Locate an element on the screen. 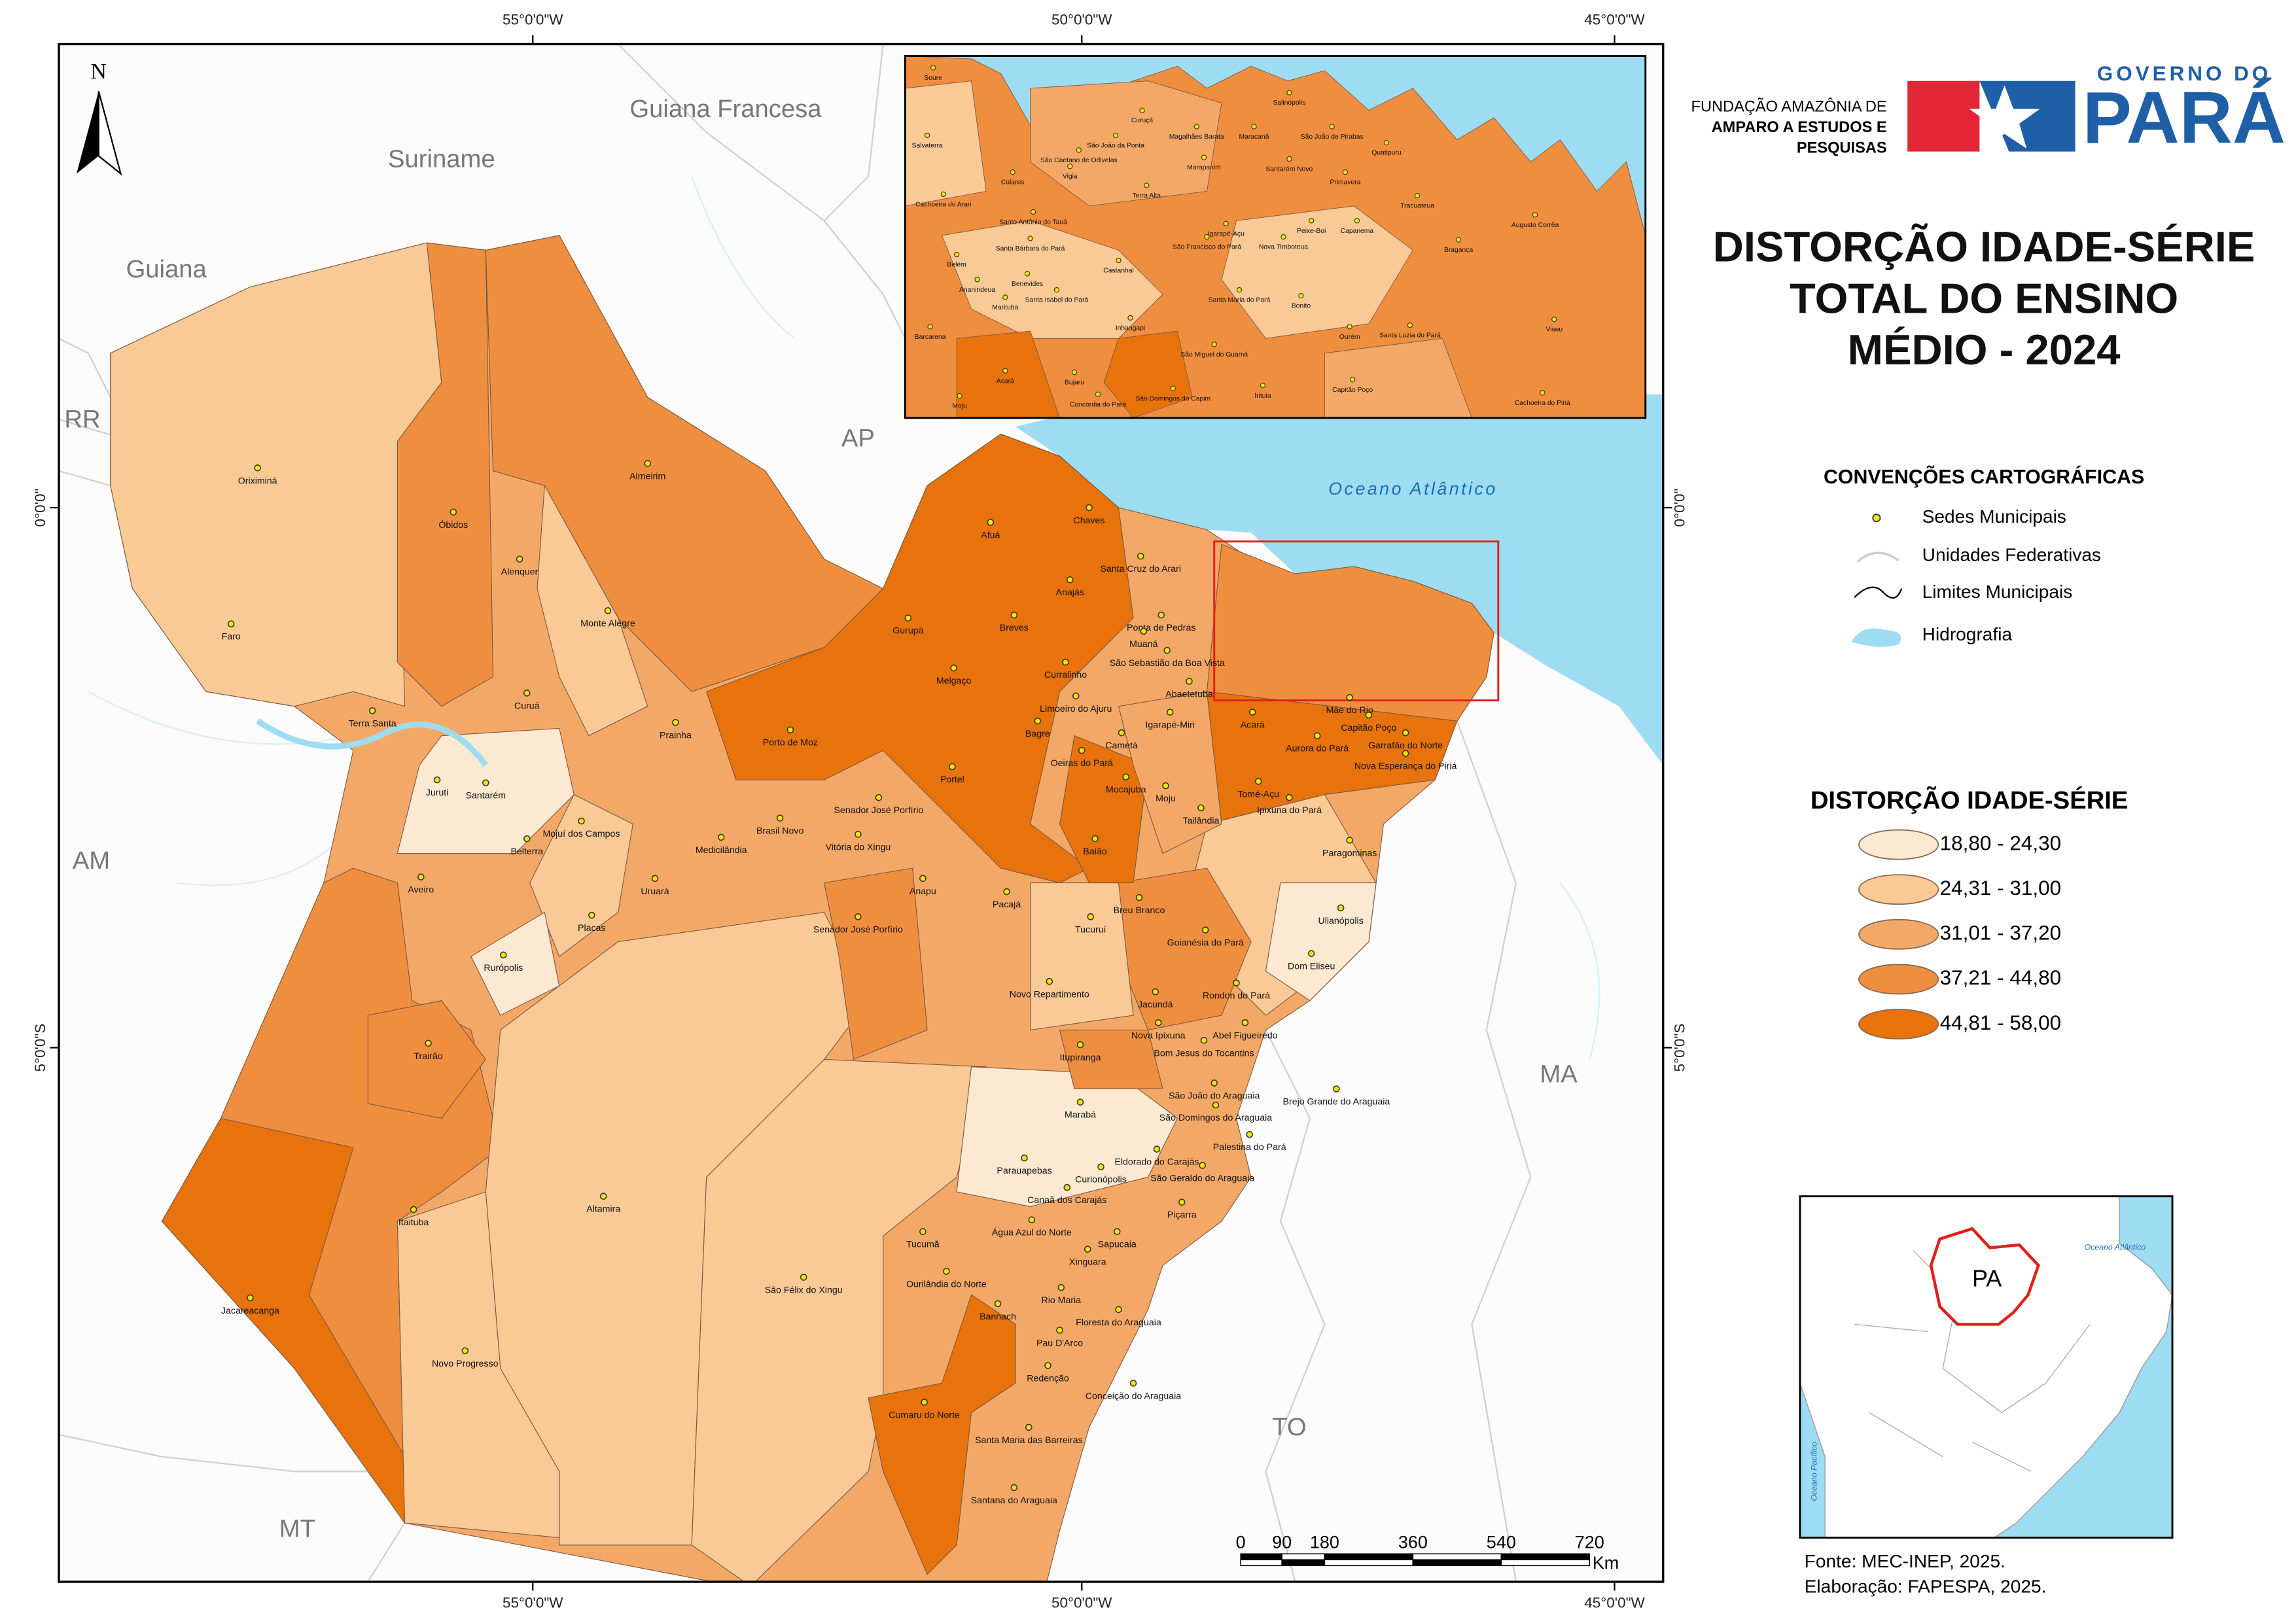  inset-label: Vigia is located at coordinates (1070, 177).